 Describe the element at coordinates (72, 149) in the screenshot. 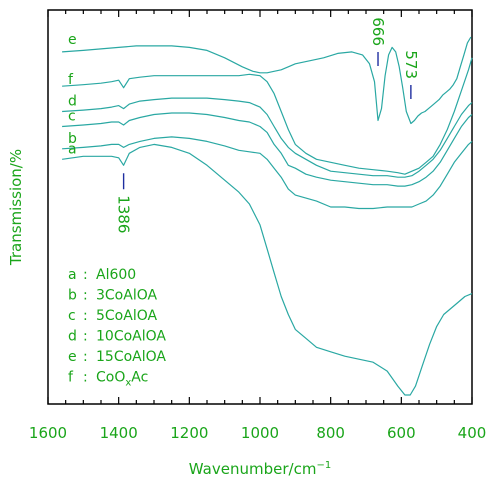

I see `trace-label-a: a` at that location.